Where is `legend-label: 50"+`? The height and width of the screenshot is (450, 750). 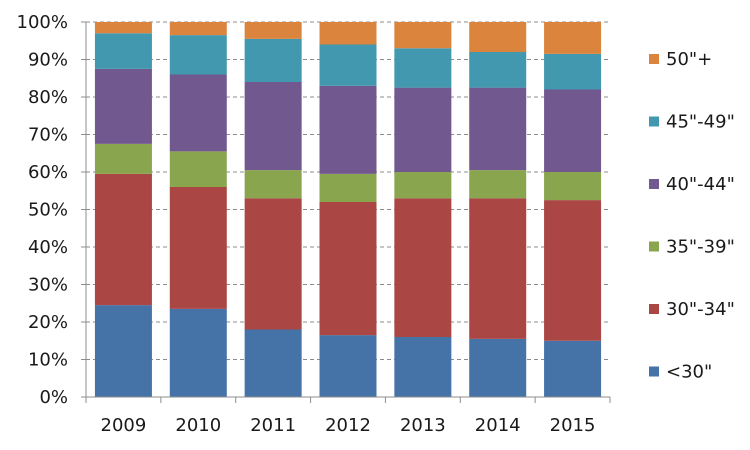 legend-label: 50"+ is located at coordinates (689, 59).